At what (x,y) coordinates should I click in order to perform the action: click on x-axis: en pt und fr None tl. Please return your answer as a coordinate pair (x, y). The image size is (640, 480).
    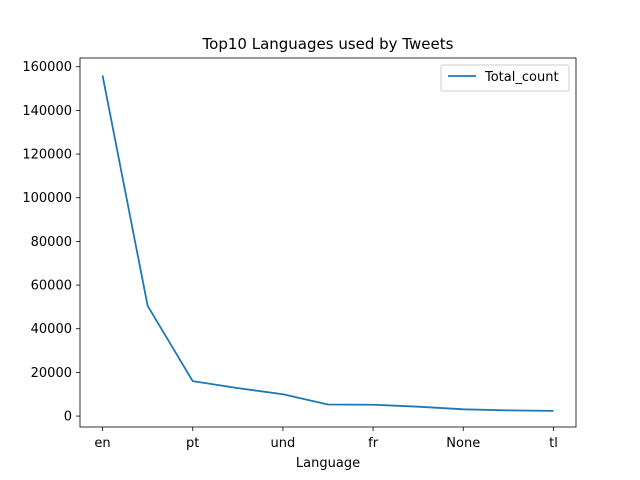
    Looking at the image, I should click on (326, 439).